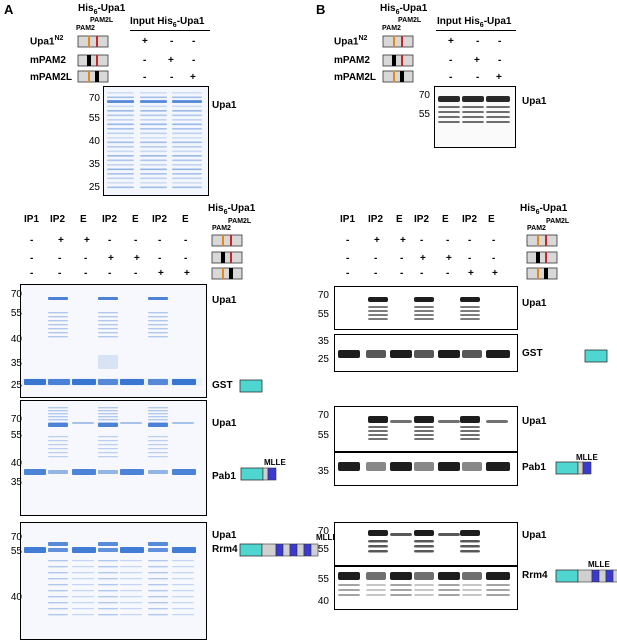 The width and height of the screenshot is (617, 640). I want to click on mw-label: 55, so click(16, 551).